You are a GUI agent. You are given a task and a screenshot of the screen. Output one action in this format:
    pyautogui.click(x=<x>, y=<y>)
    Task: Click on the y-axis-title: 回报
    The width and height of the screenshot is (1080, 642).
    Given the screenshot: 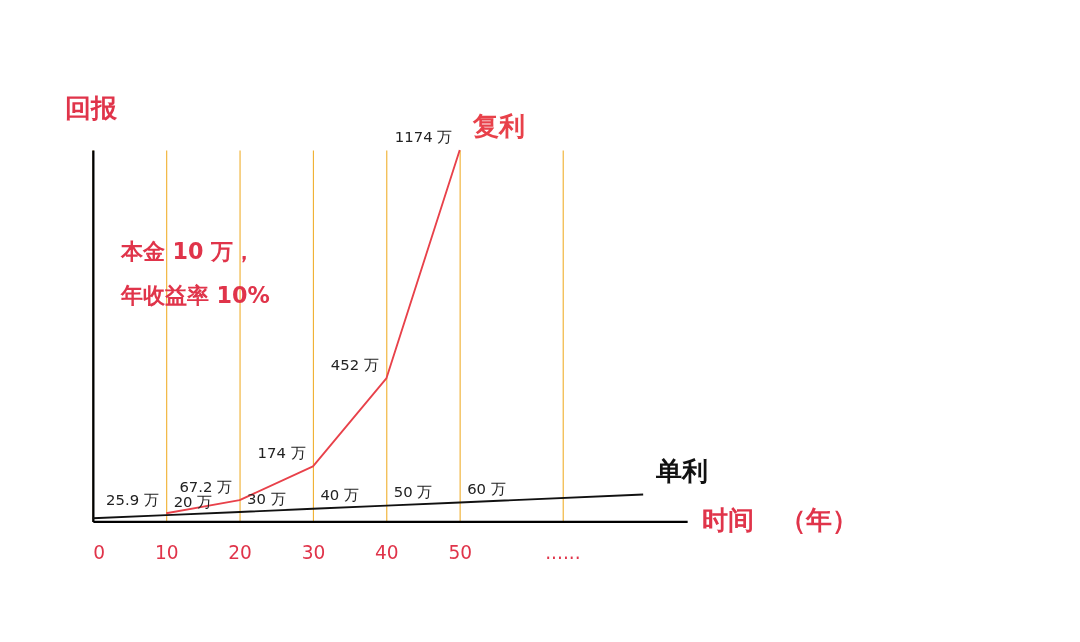 What is the action you would take?
    pyautogui.click(x=92, y=108)
    